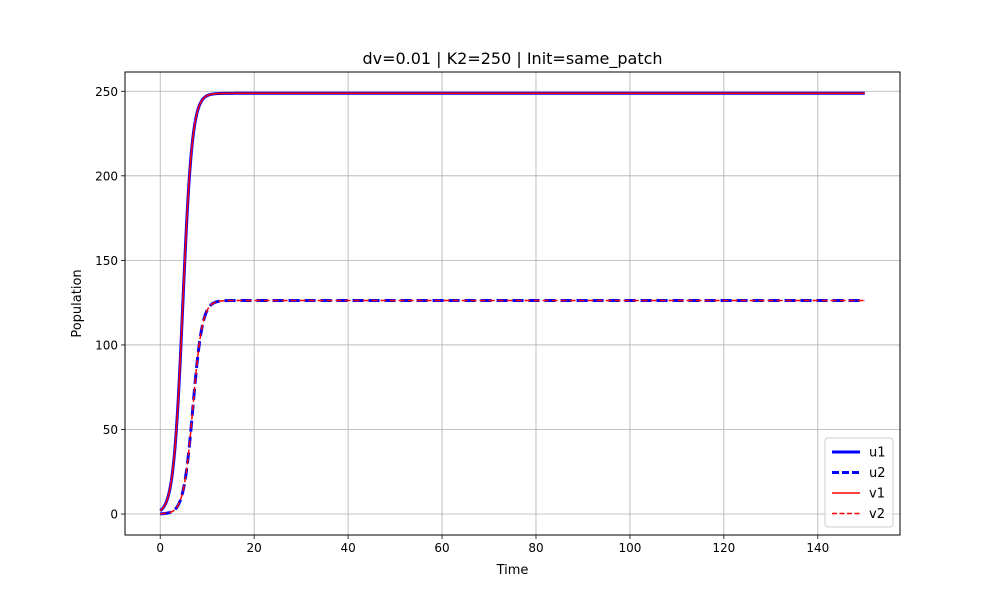  What do you see at coordinates (110, 303) in the screenshot?
I see `y-axis: 0 50 100 150 200 250` at bounding box center [110, 303].